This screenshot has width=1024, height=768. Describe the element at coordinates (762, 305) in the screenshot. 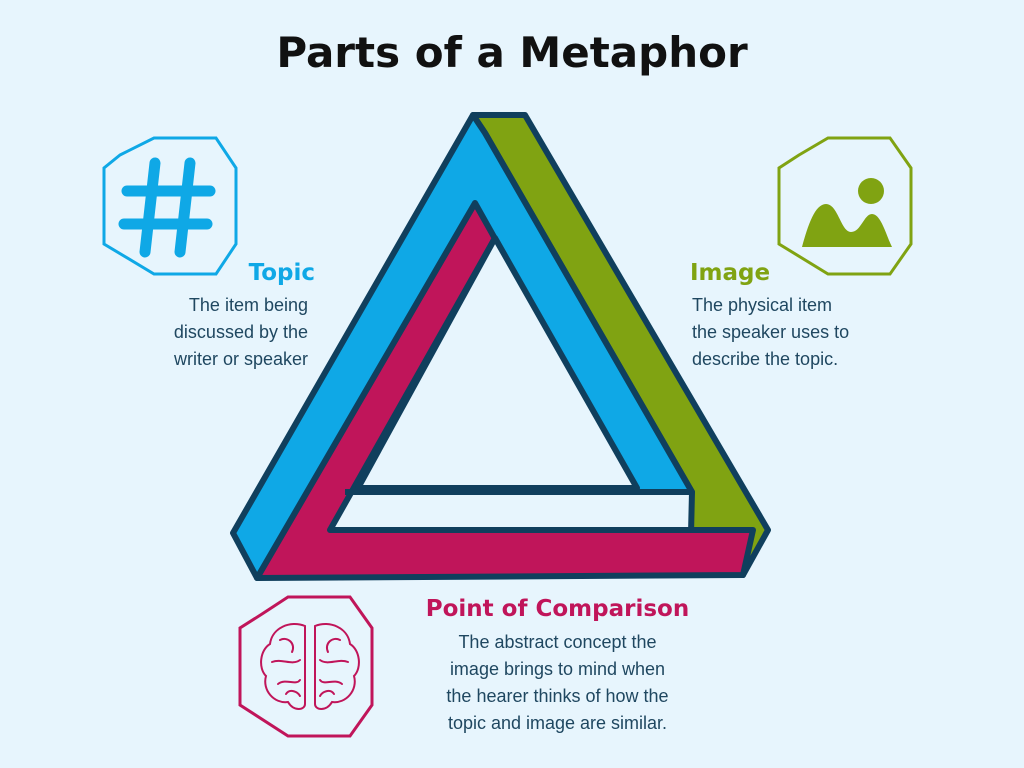

I see `image-description-line: The physical item` at that location.